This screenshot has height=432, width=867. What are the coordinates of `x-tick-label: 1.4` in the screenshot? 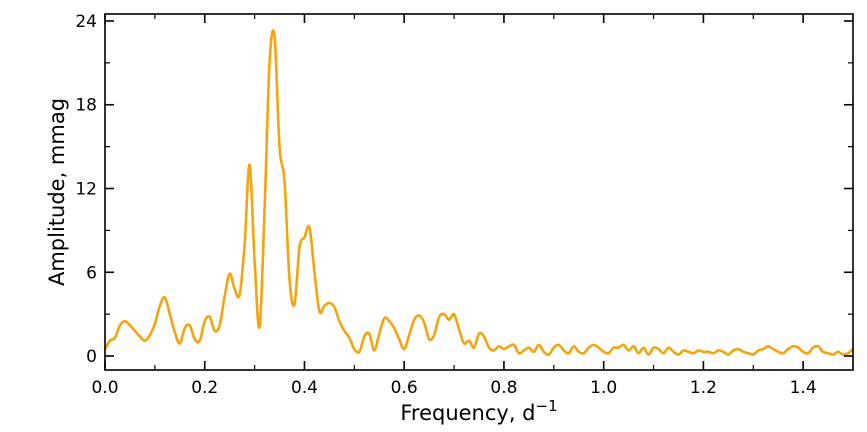 It's located at (803, 388).